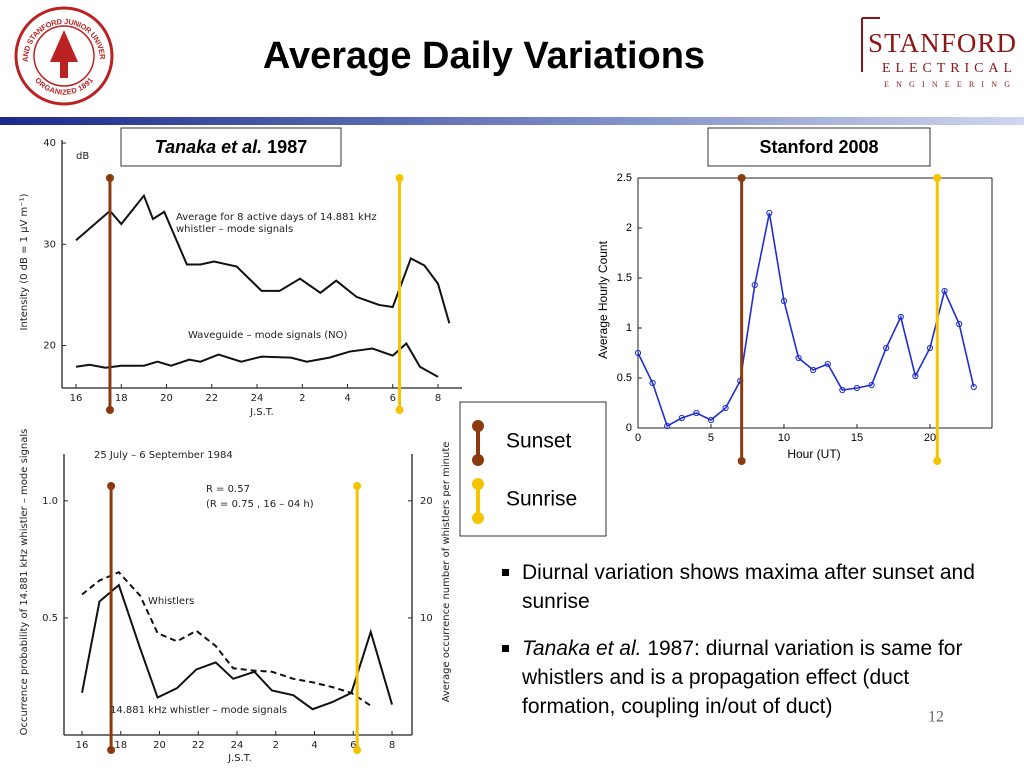  What do you see at coordinates (228, 489) in the screenshot?
I see `annotation: R = 0.57` at bounding box center [228, 489].